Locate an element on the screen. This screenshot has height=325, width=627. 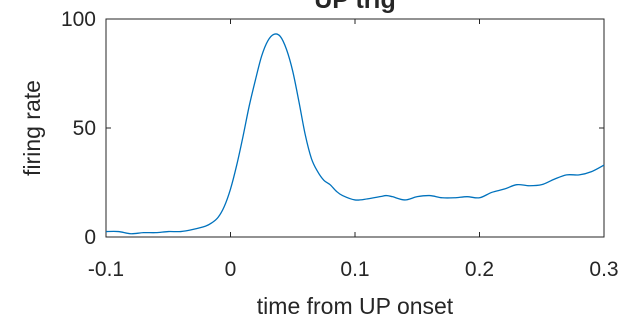
x-tick-label: -0.1 is located at coordinates (106, 269).